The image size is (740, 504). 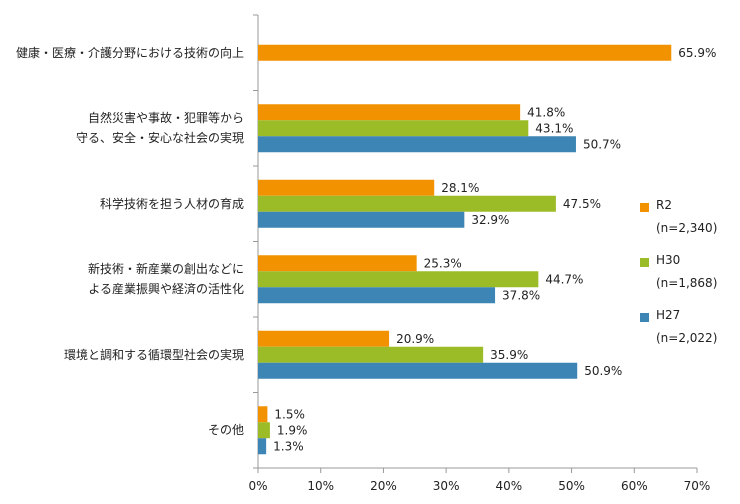 I want to click on category-label: 科学技術を担う人材の育成, so click(x=122, y=204).